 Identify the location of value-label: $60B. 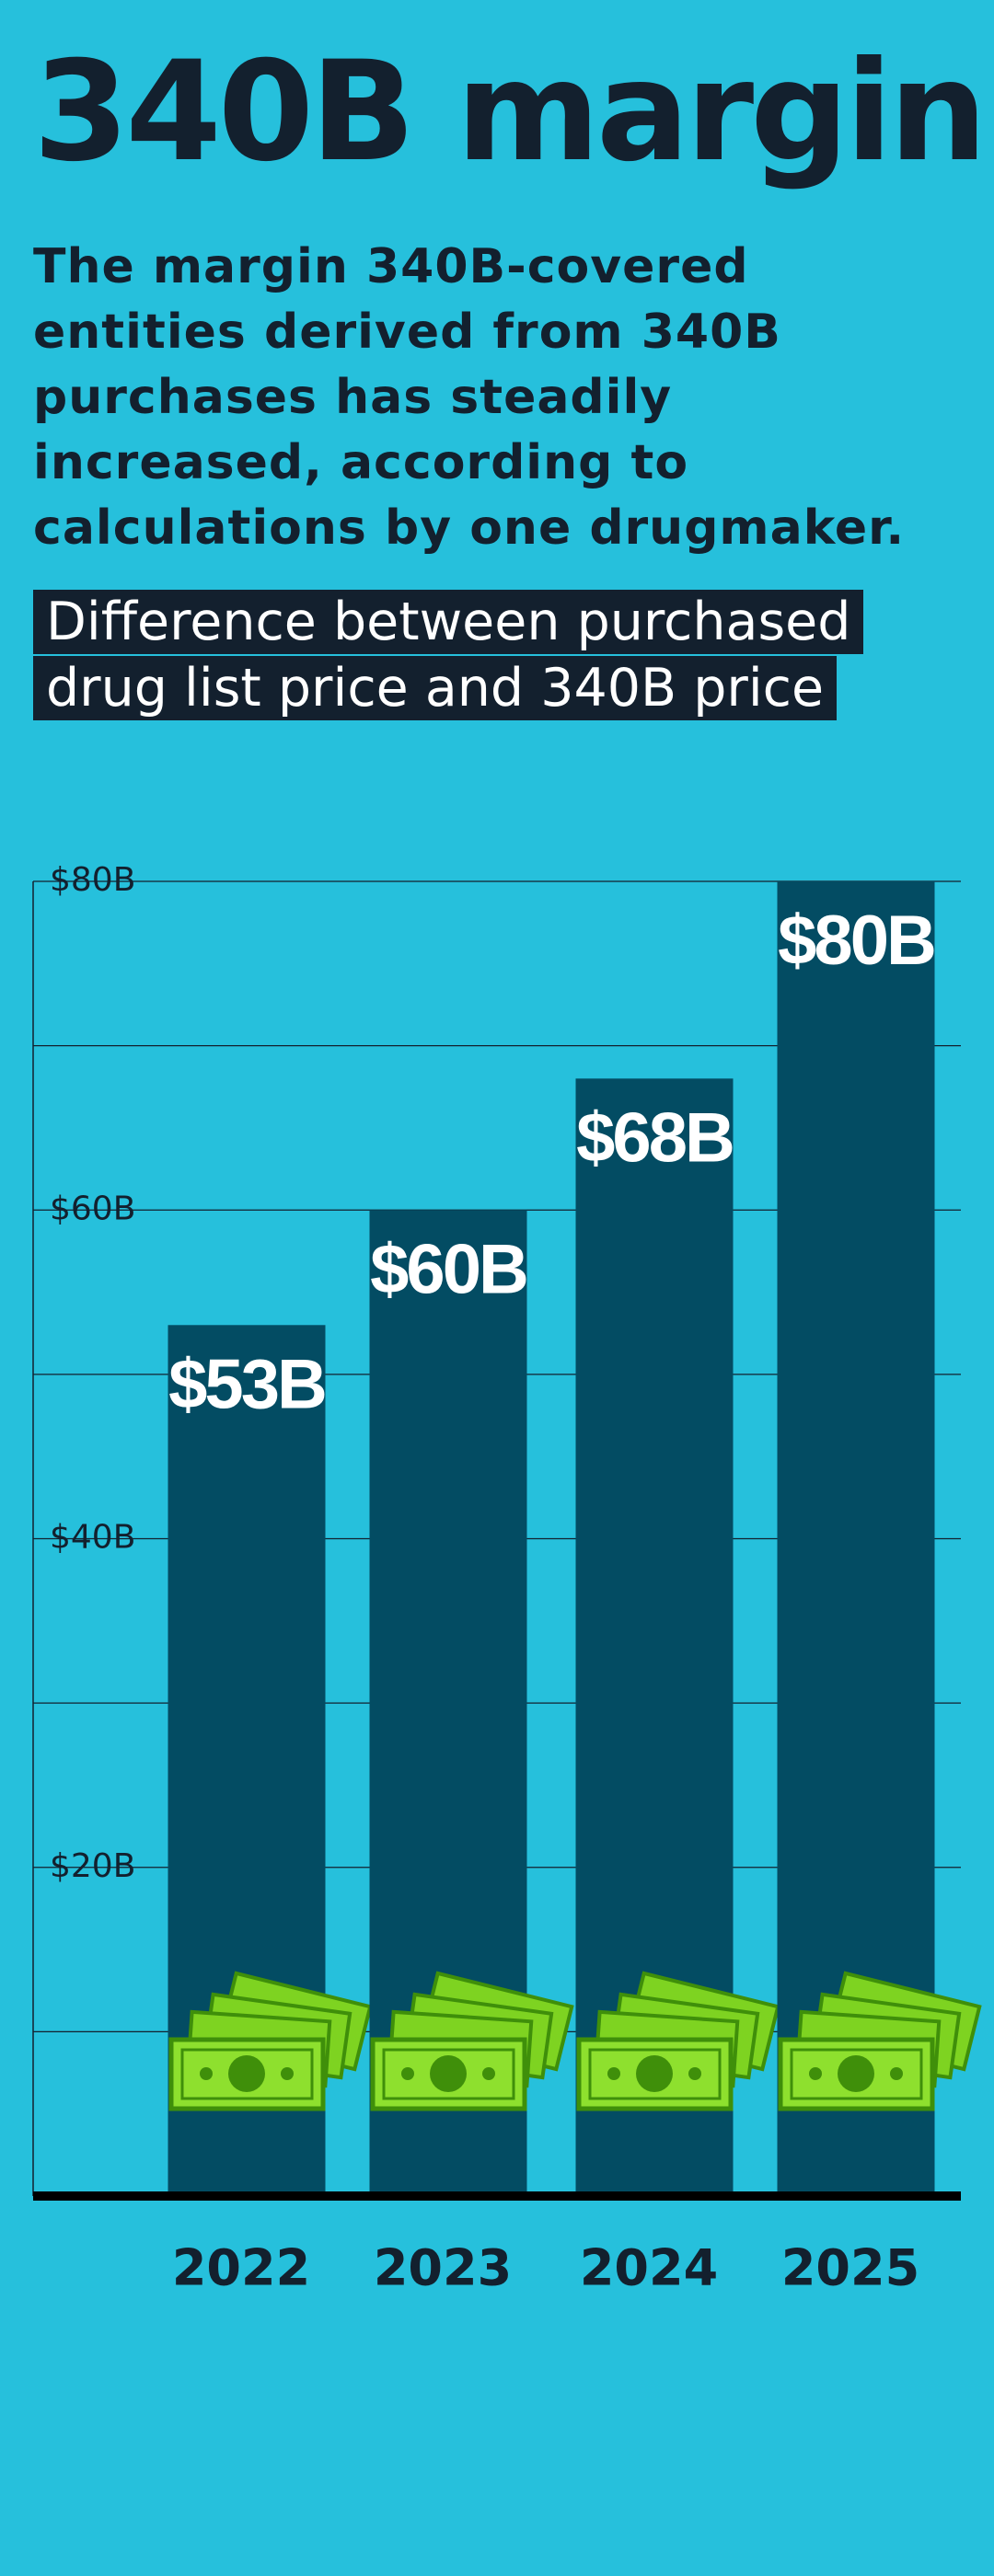
(448, 1269).